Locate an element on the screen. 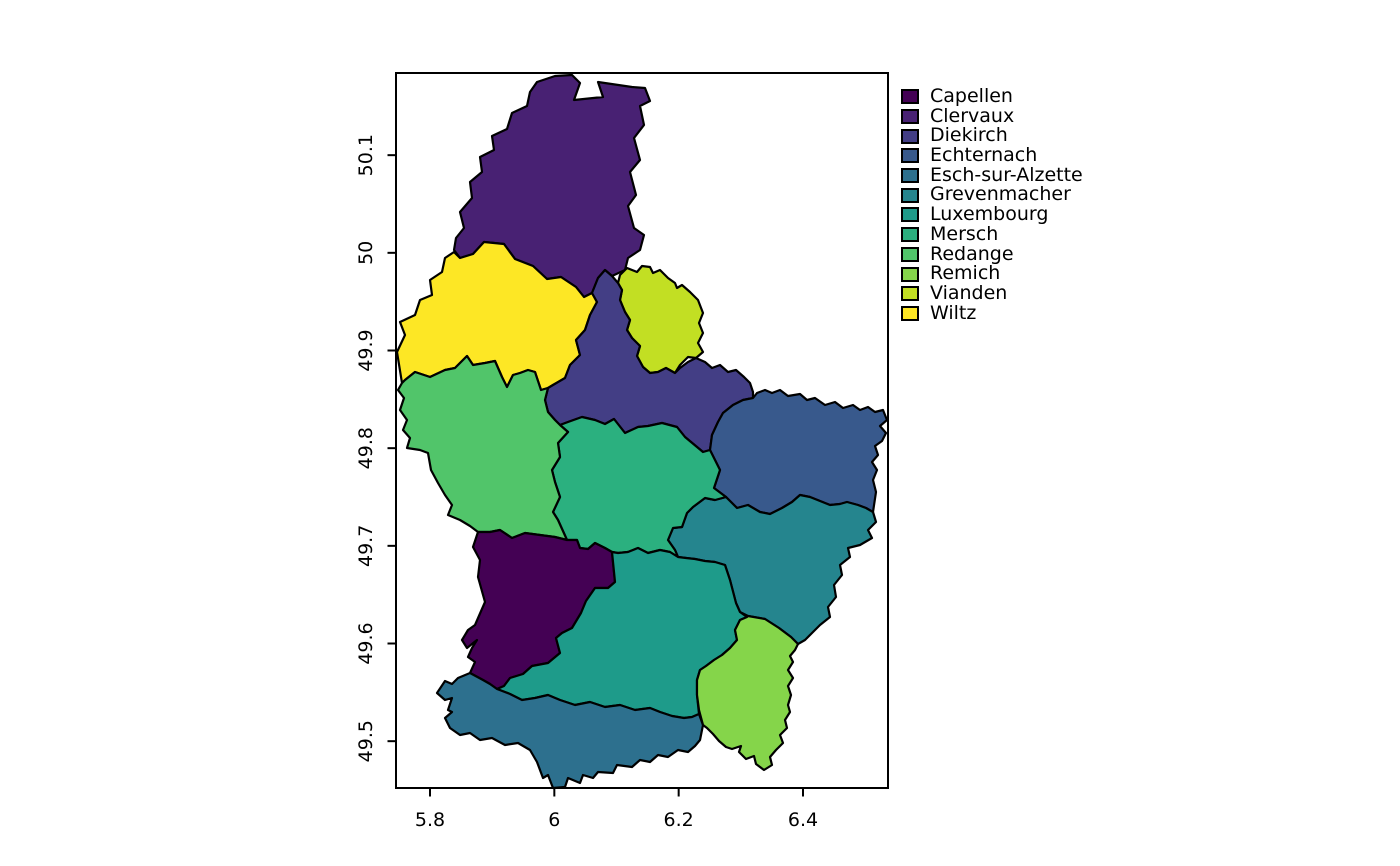  legend-label: Luxembourg is located at coordinates (989, 214).